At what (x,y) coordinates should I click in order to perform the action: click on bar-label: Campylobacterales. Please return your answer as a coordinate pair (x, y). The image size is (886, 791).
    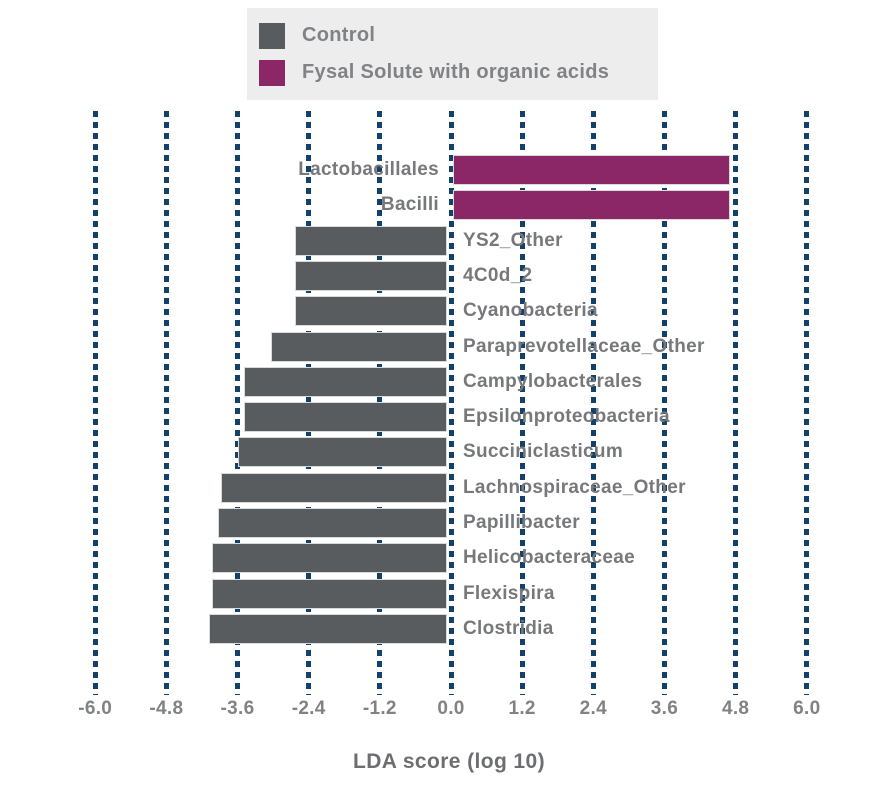
    Looking at the image, I should click on (553, 381).